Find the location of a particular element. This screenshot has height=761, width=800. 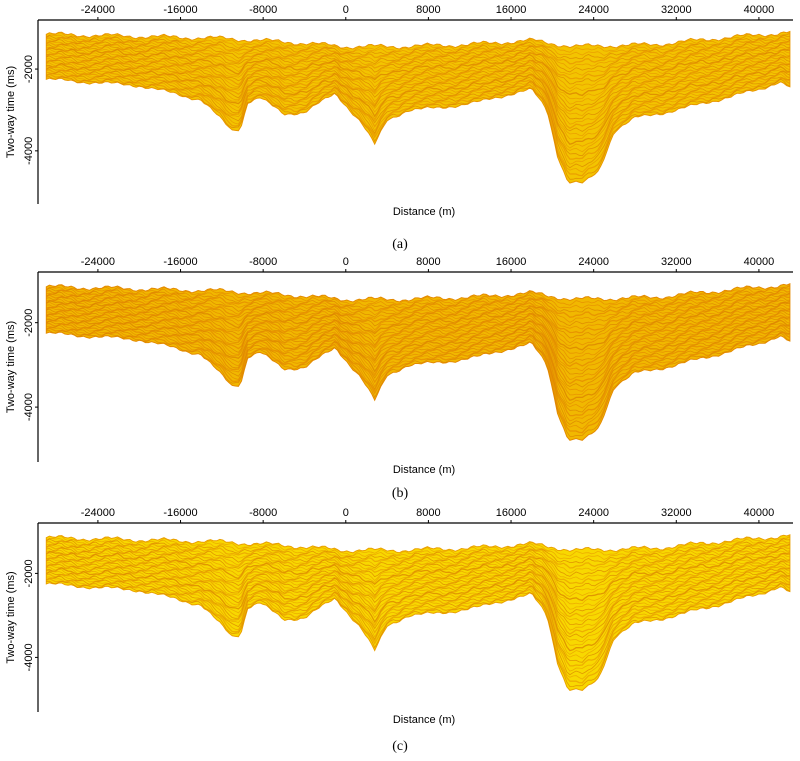

panel-caption: (c) is located at coordinates (400, 746).